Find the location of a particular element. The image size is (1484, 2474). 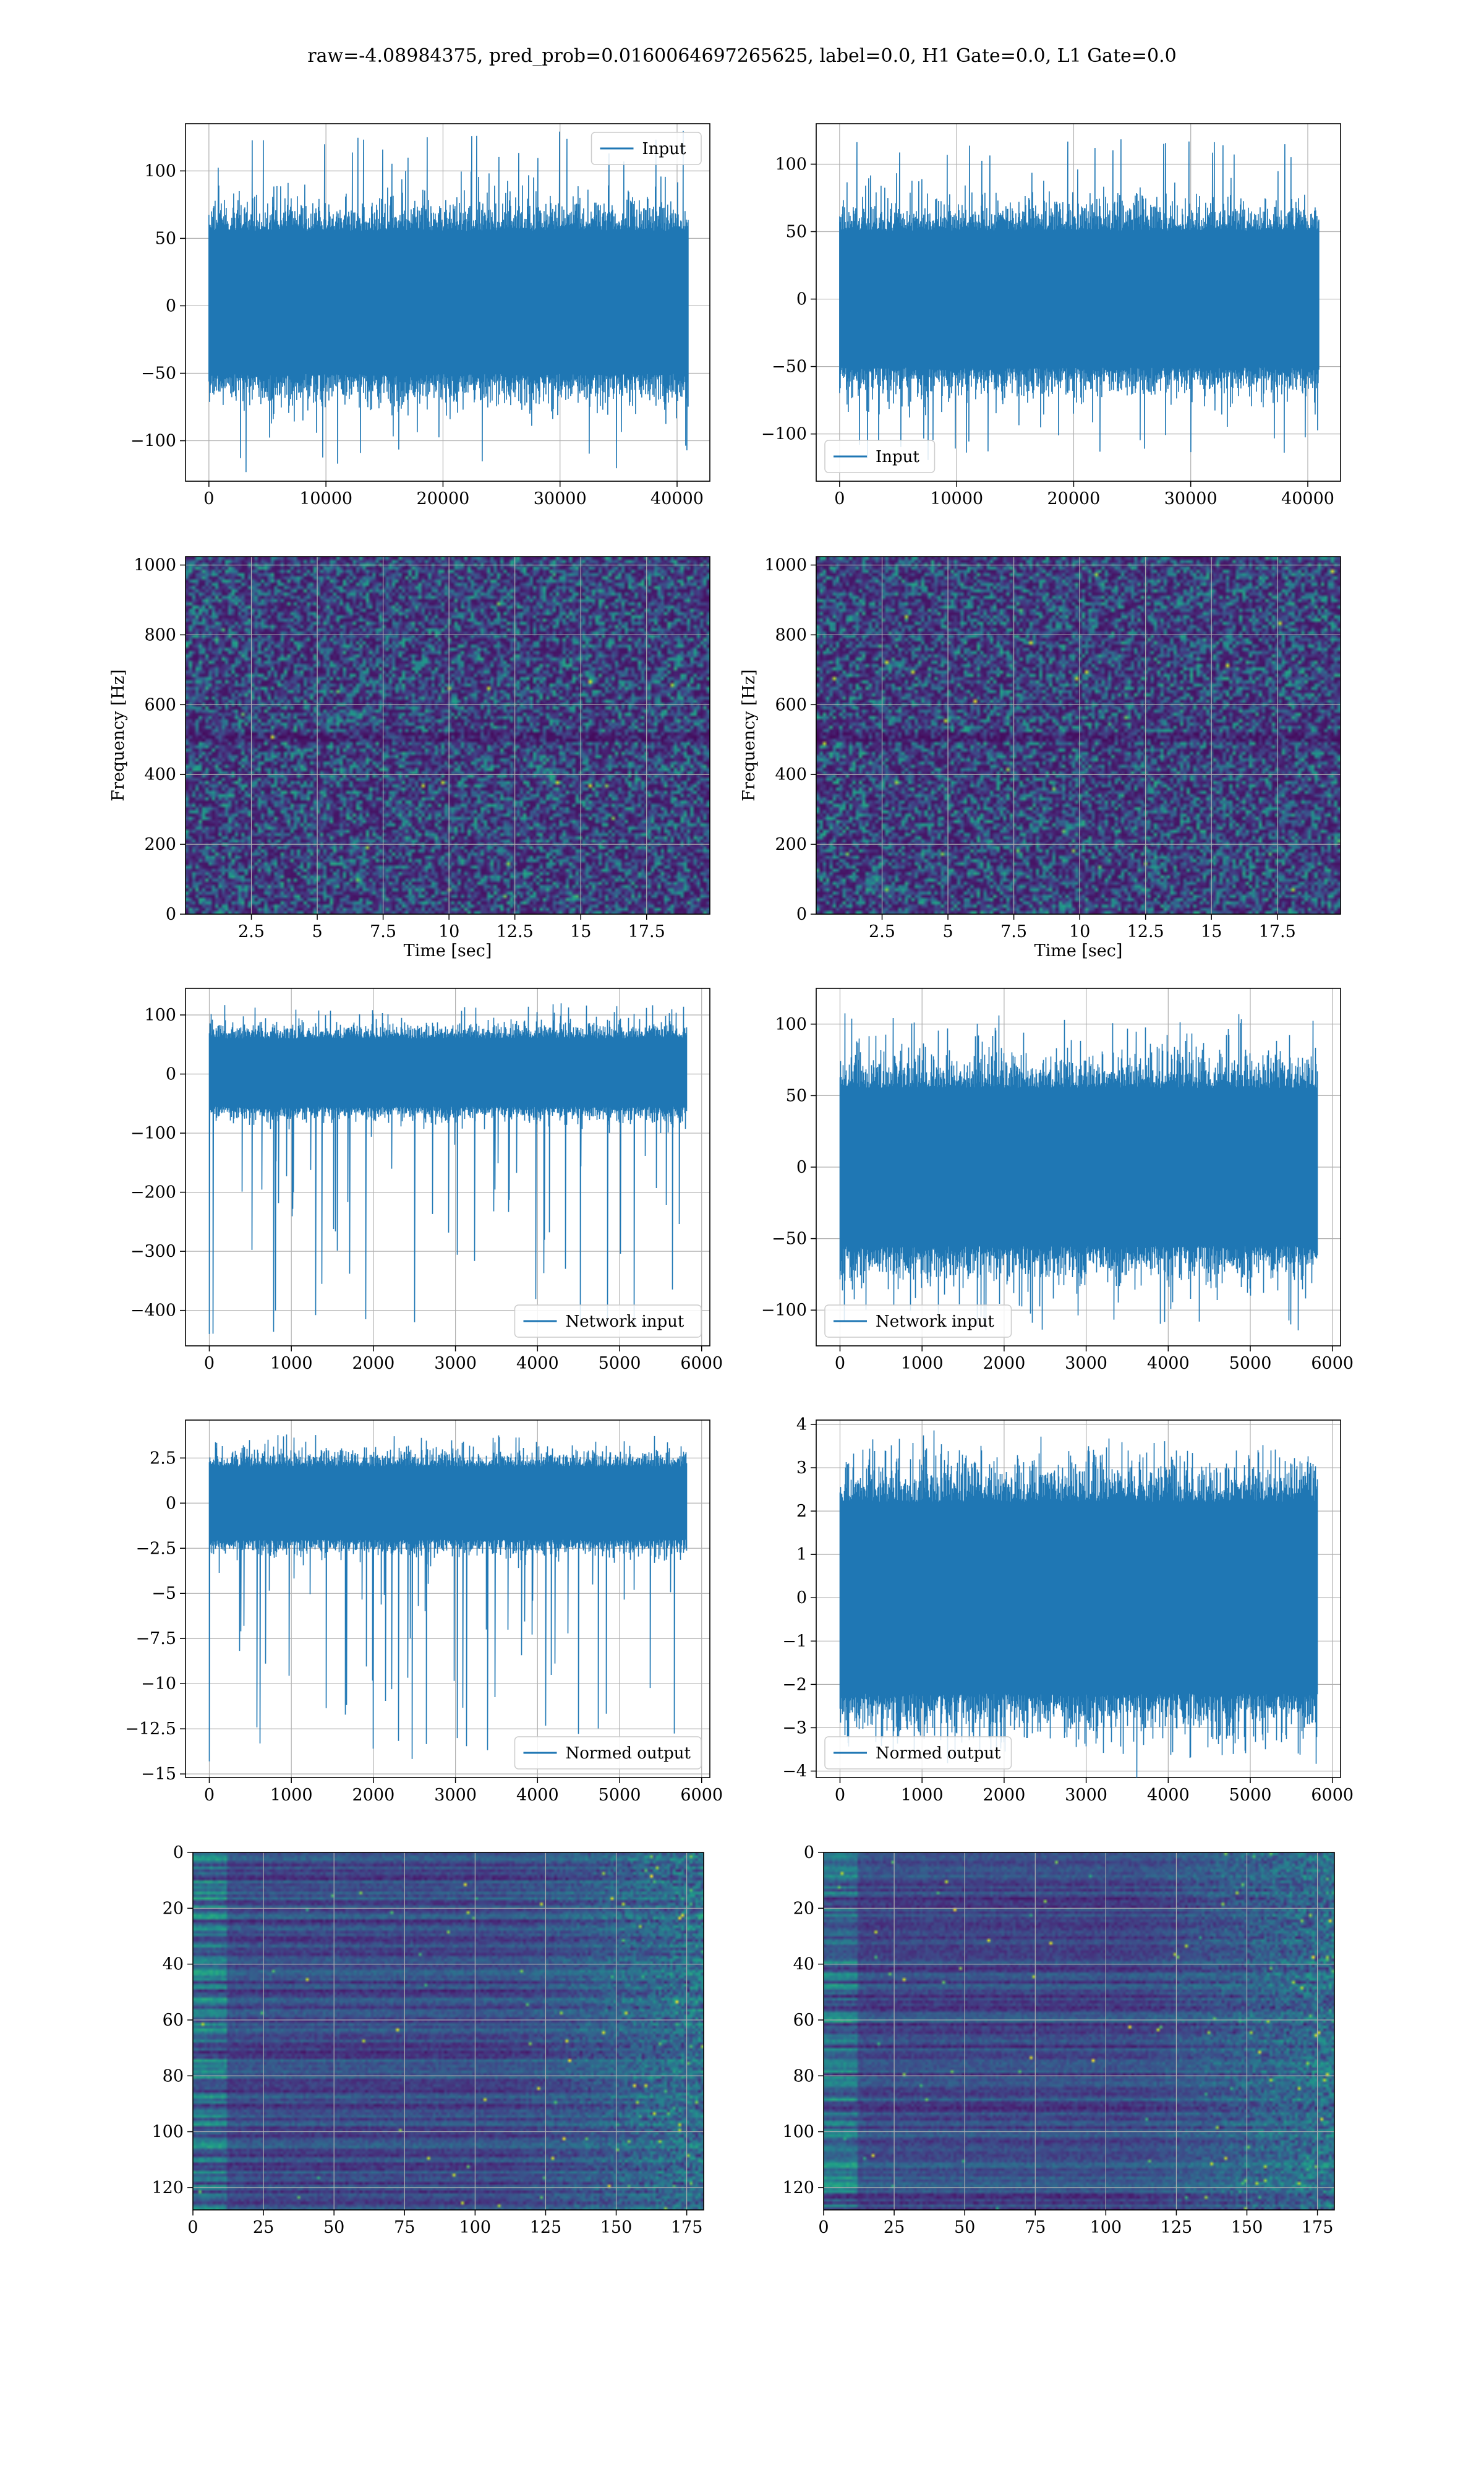

panel-row1-right: 0 10000 20000 30000 40000 −100 −50 0 50 100 Input is located at coordinates (1051, 315).